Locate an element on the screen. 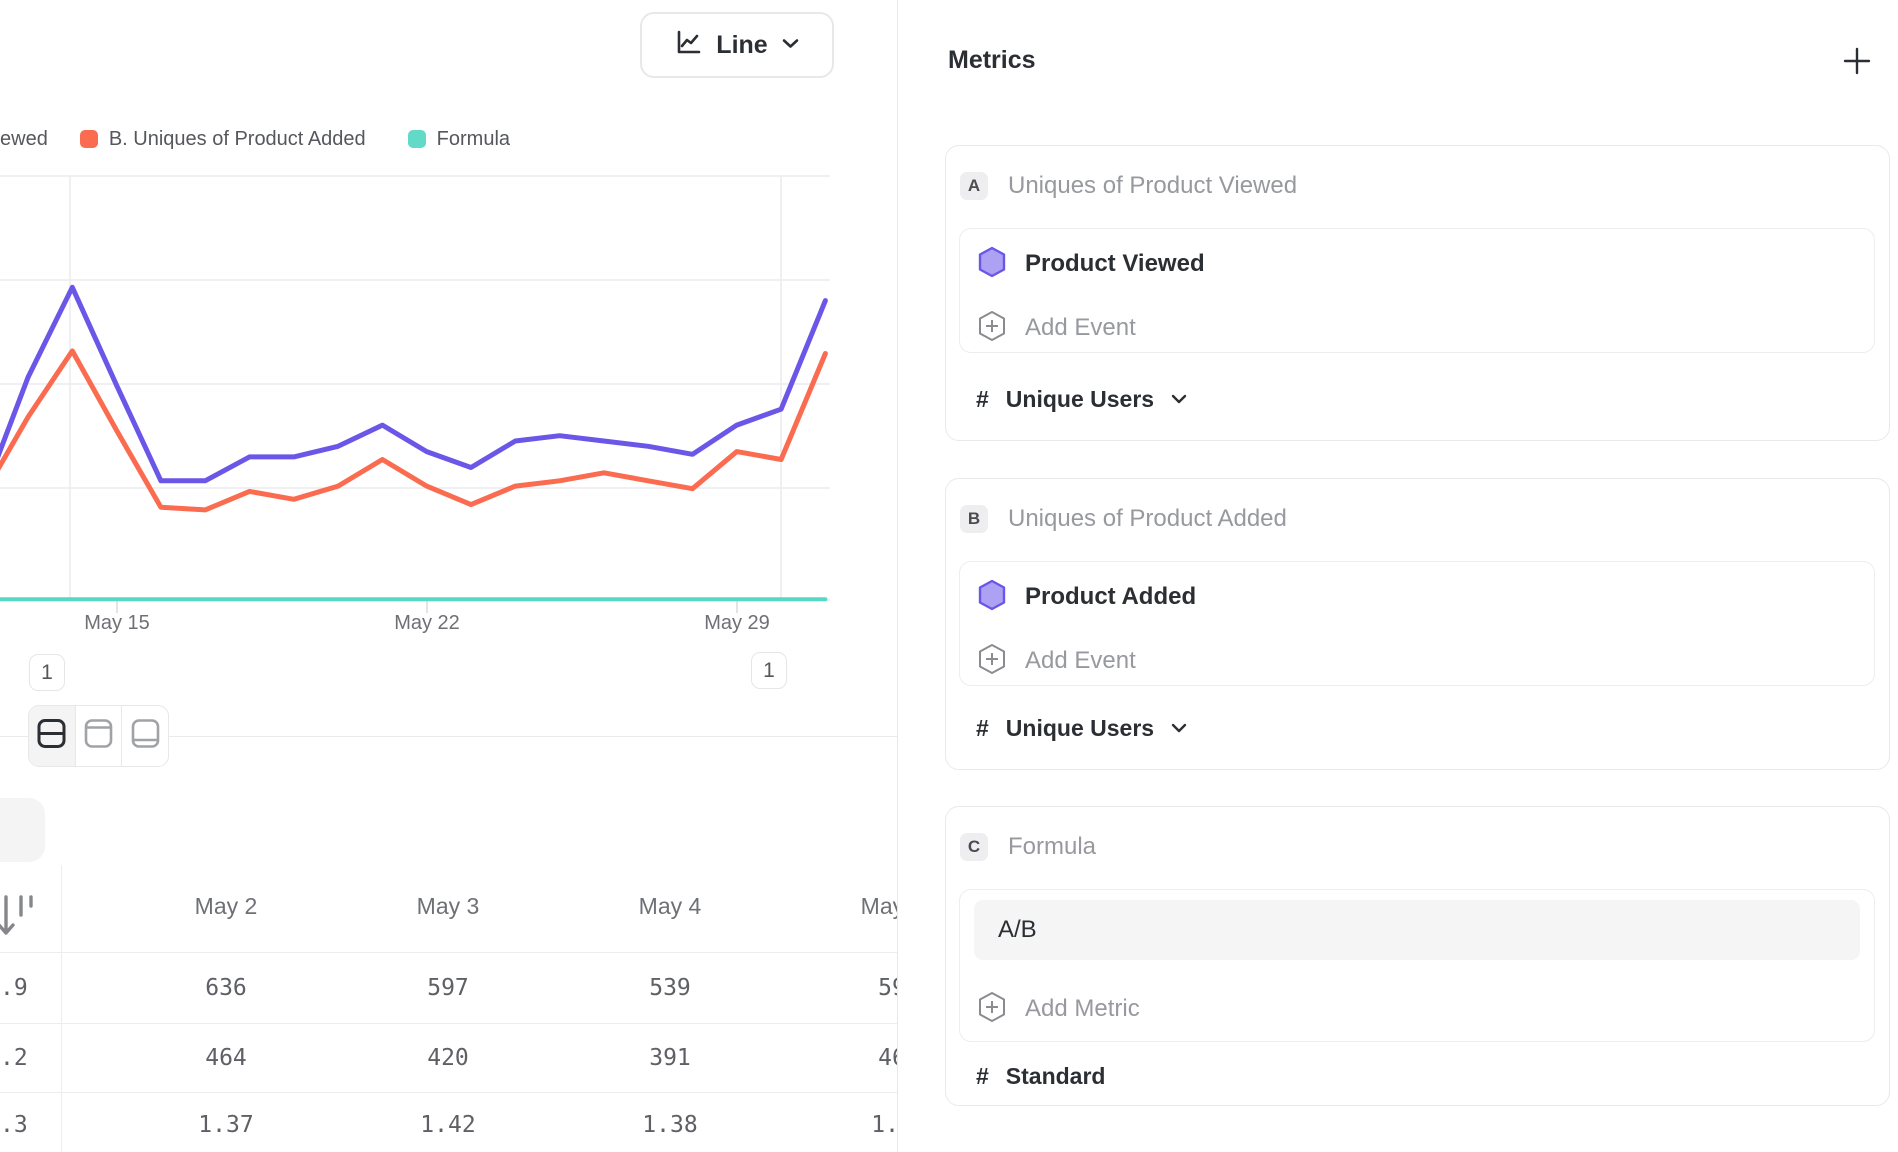  bottom-pane-icon is located at coordinates (145, 736).